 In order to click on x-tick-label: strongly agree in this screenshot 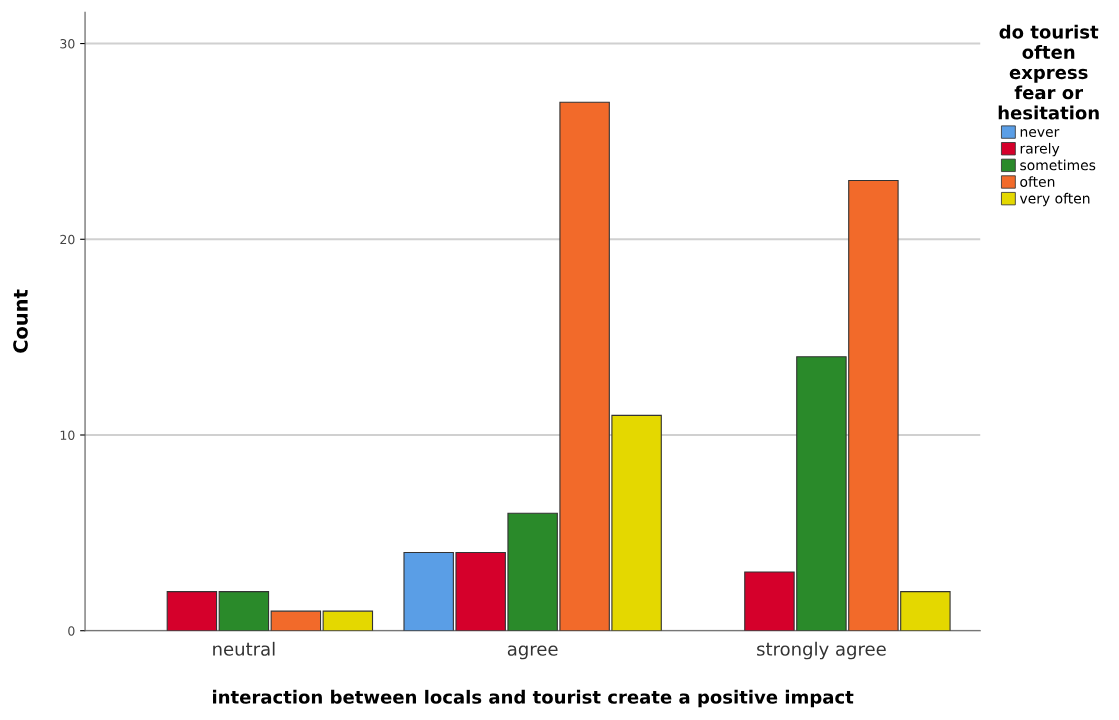, I will do `click(821, 650)`.